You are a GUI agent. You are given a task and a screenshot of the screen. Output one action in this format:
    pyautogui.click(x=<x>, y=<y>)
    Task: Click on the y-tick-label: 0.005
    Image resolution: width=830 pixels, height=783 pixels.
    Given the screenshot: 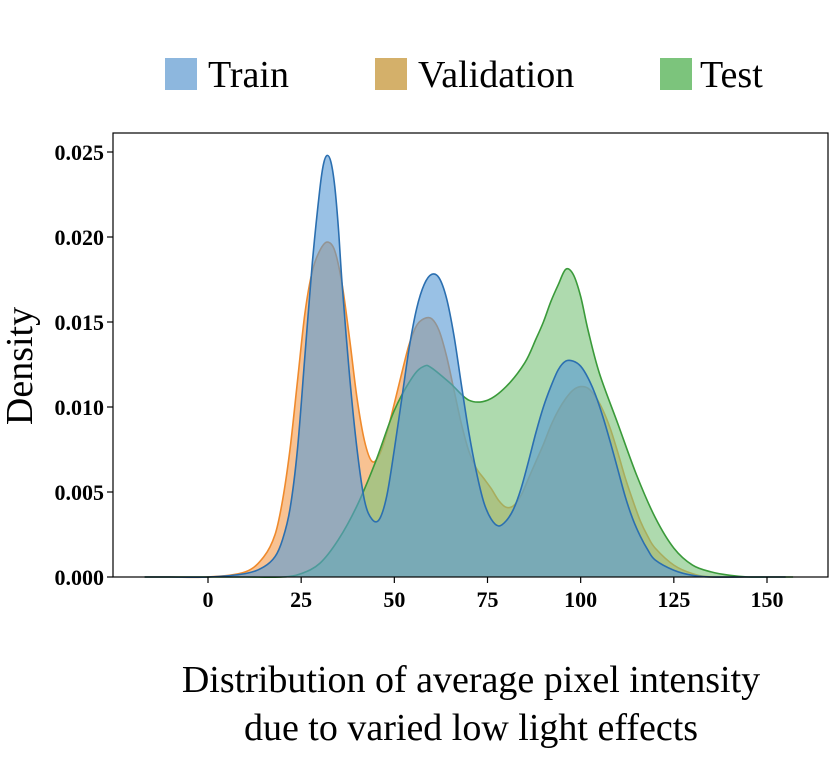 What is the action you would take?
    pyautogui.click(x=80, y=492)
    